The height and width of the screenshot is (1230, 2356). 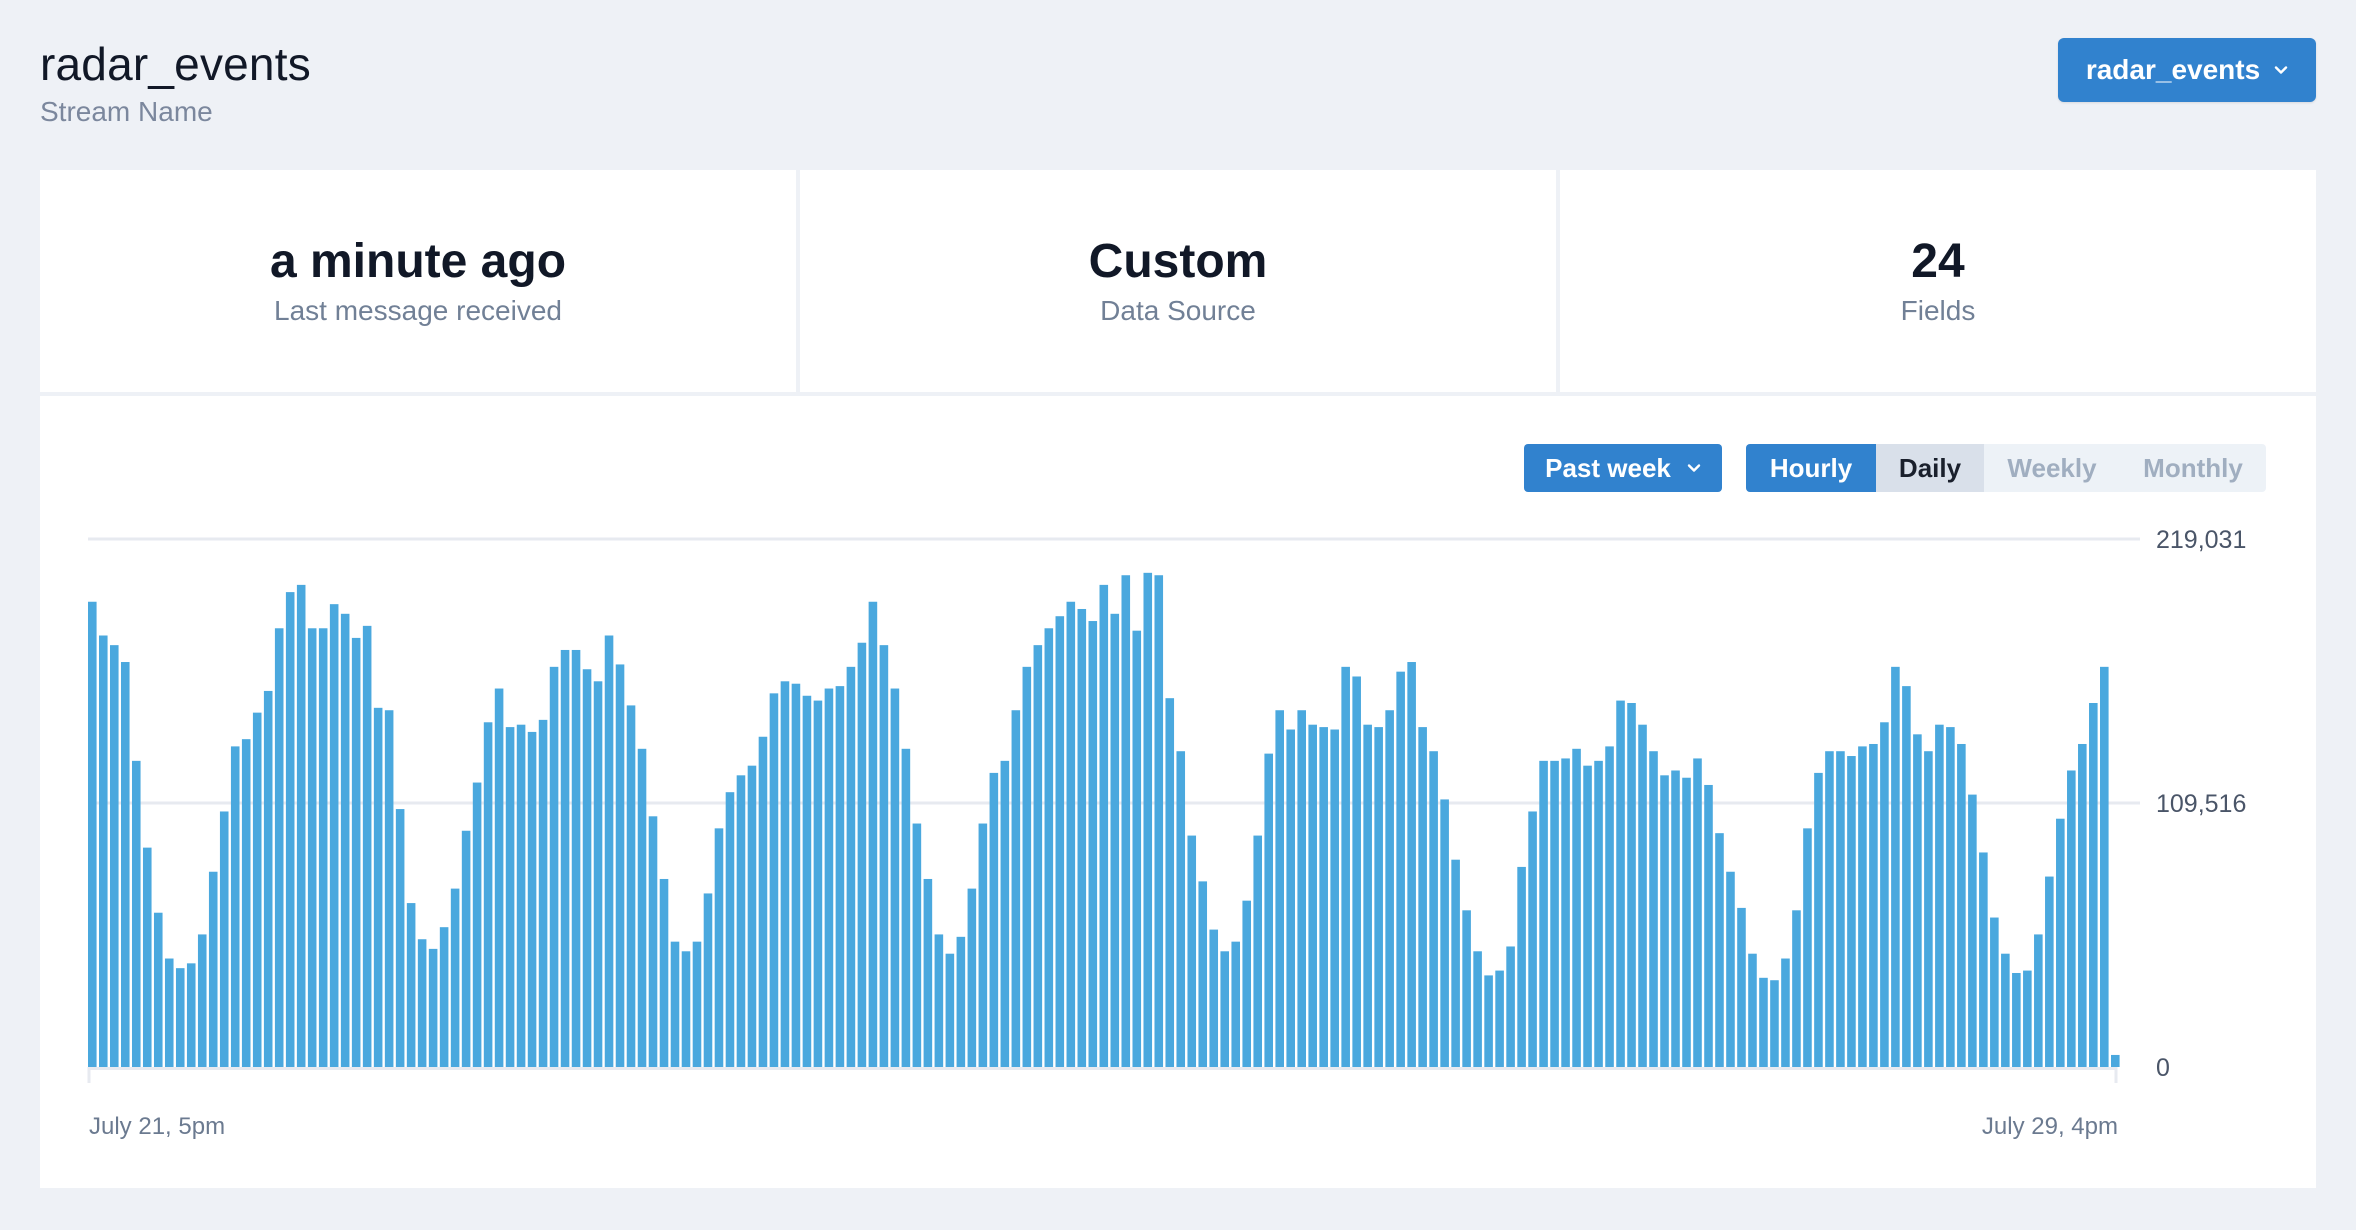 What do you see at coordinates (2052, 467) in the screenshot?
I see `granularity-weekly-button: Weekly` at bounding box center [2052, 467].